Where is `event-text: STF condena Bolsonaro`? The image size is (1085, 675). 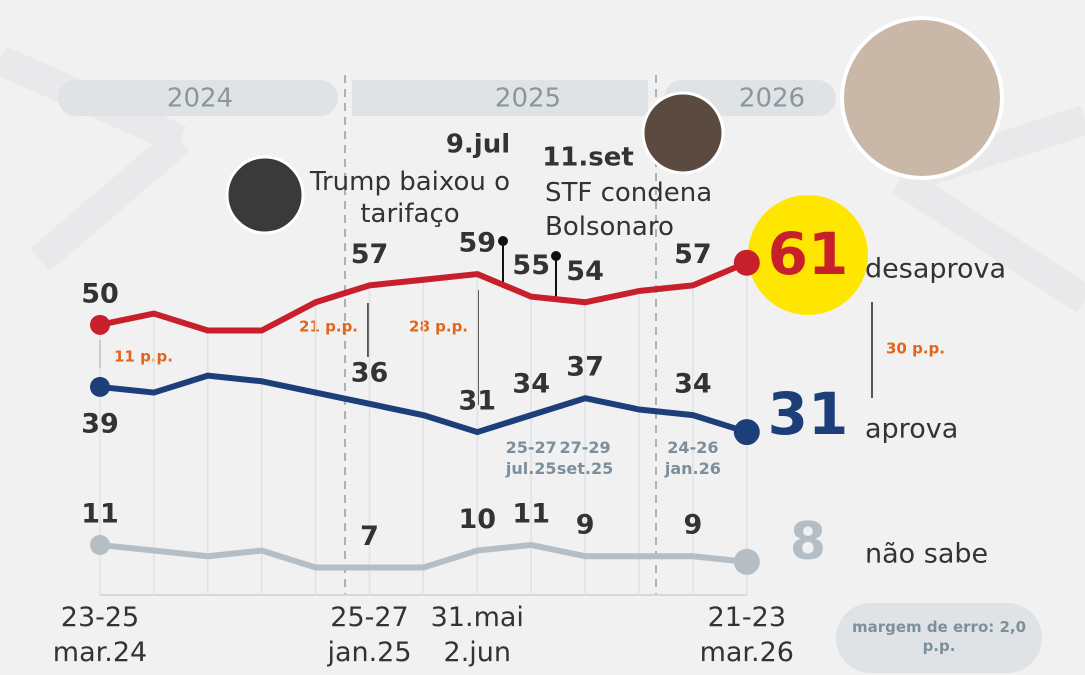
event-text: STF condena Bolsonaro is located at coordinates (629, 210).